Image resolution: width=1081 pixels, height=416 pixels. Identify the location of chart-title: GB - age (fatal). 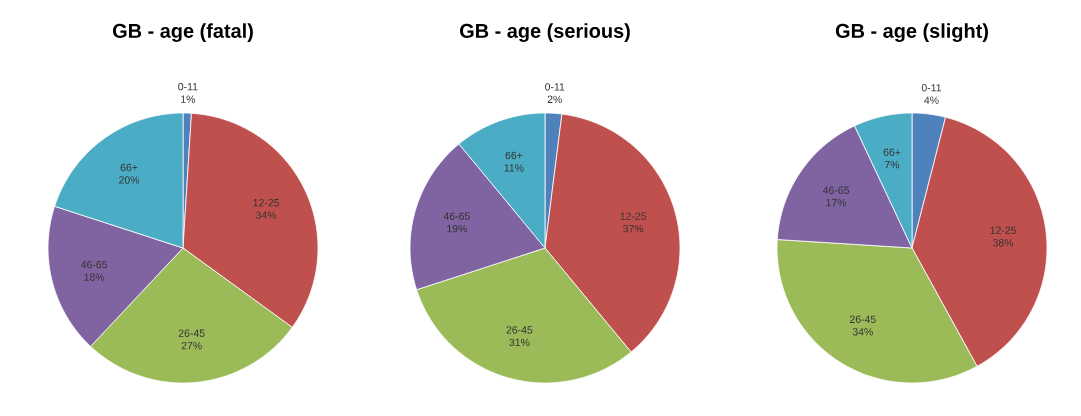
(182, 32).